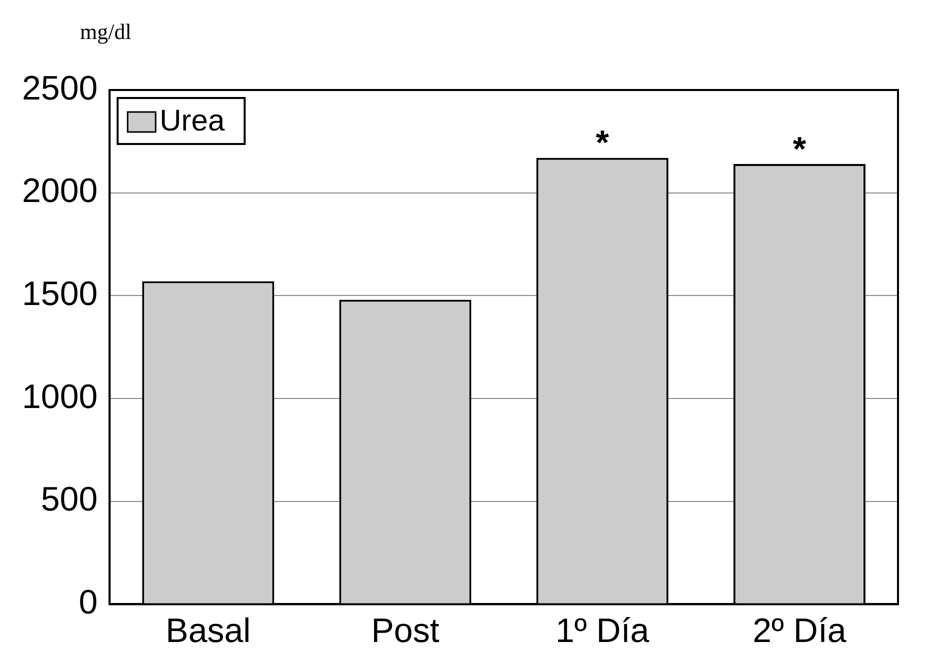  Describe the element at coordinates (60, 191) in the screenshot. I see `y-tick-label: 2000` at that location.